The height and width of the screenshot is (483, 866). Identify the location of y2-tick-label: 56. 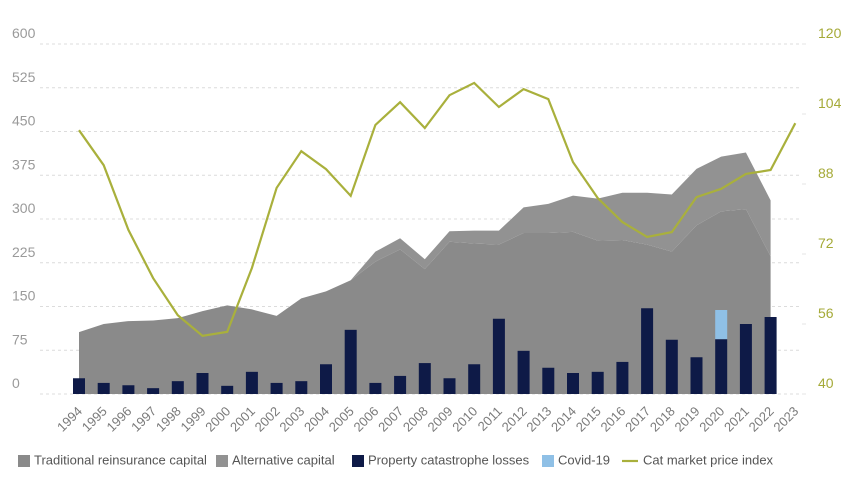
(826, 313).